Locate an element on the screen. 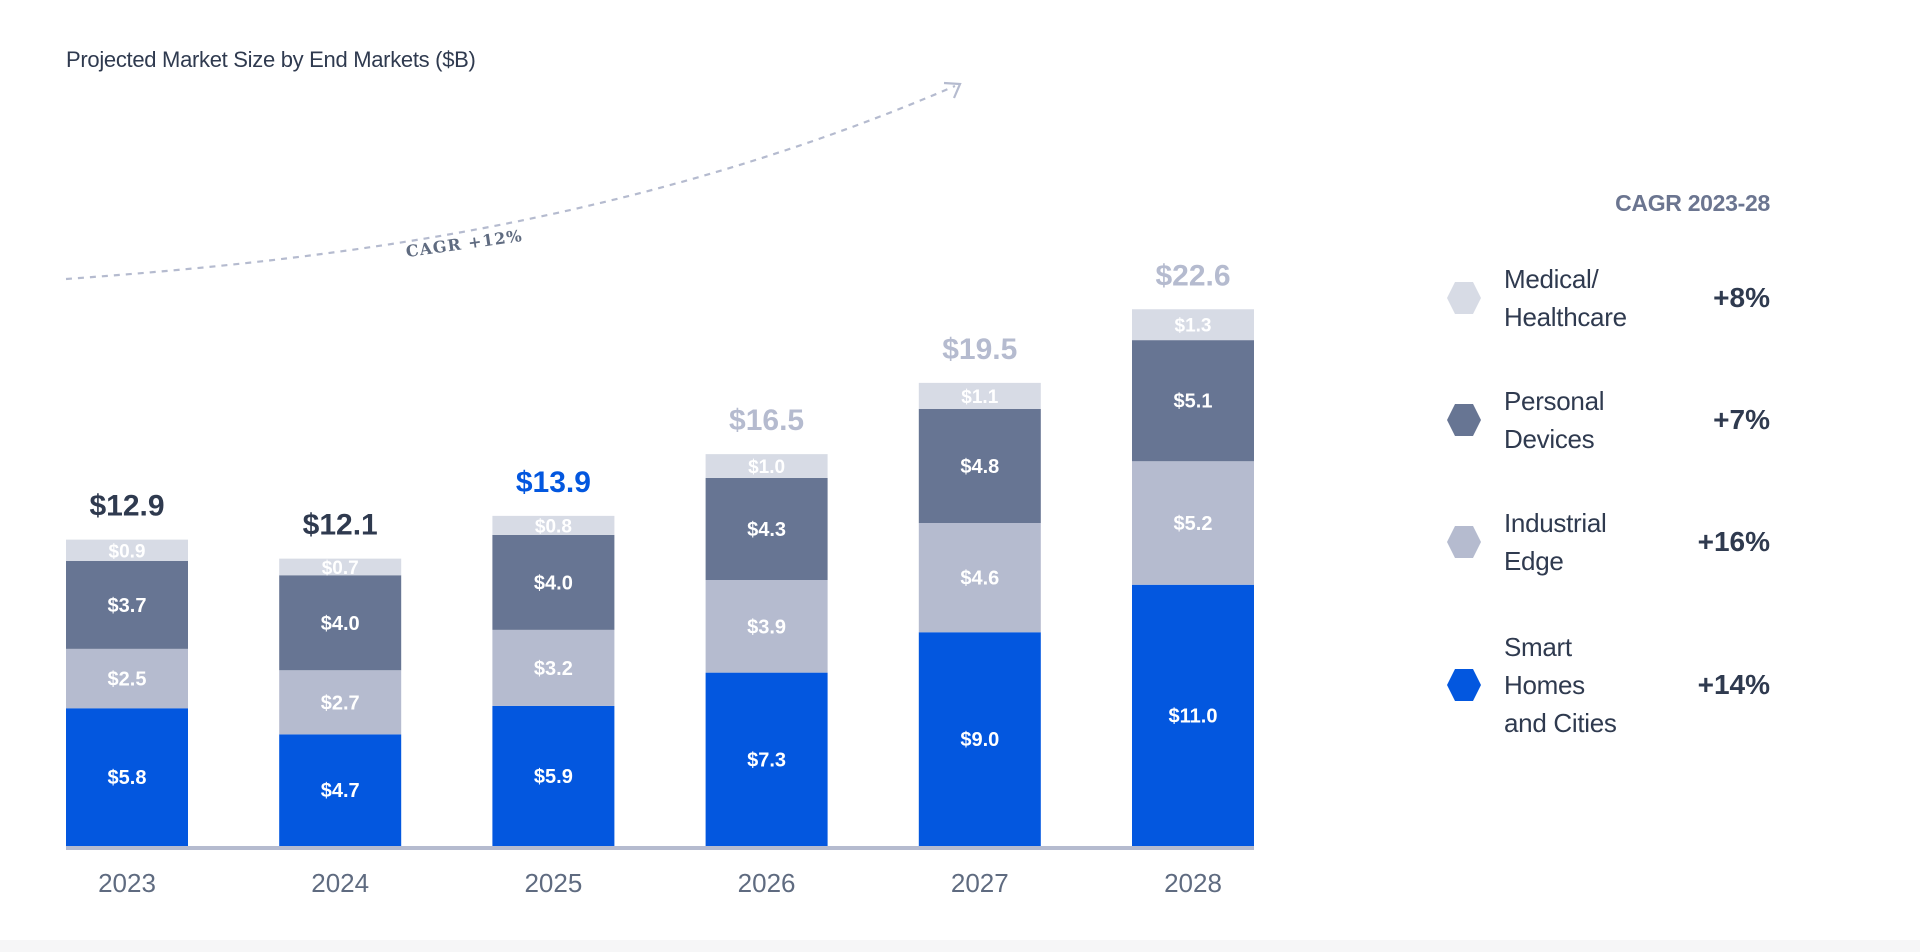 This screenshot has width=1920, height=952. legend-label: Smart Homes and Cities is located at coordinates (1560, 685).